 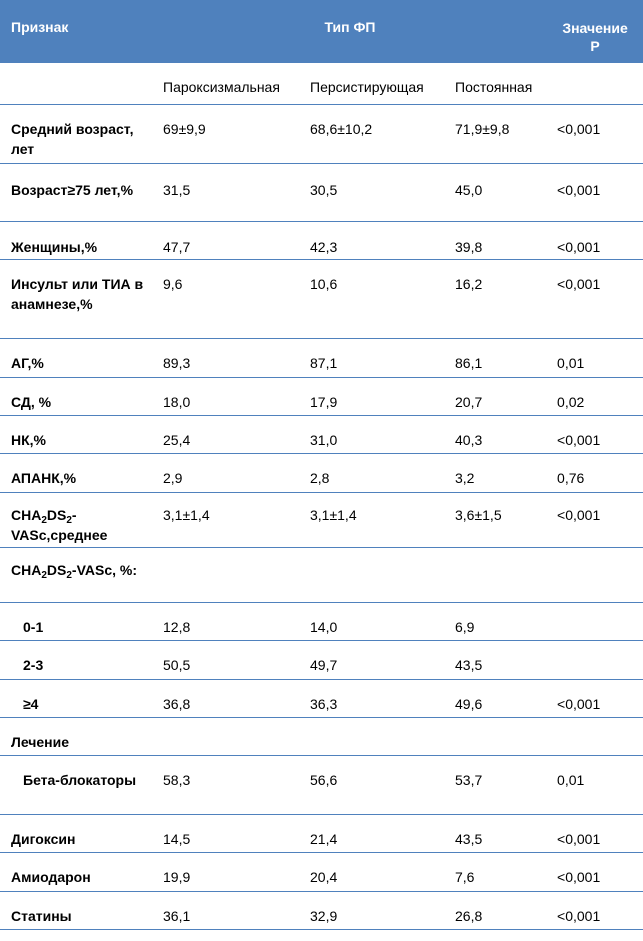 I want to click on cell-persistent: 49,7, so click(x=372, y=660).